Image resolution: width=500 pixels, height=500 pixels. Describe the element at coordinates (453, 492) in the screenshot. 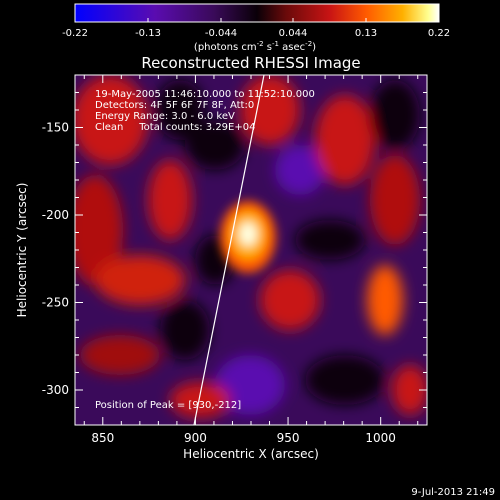

I see `footer-timestamp: 9-Jul-2013 21:49` at that location.